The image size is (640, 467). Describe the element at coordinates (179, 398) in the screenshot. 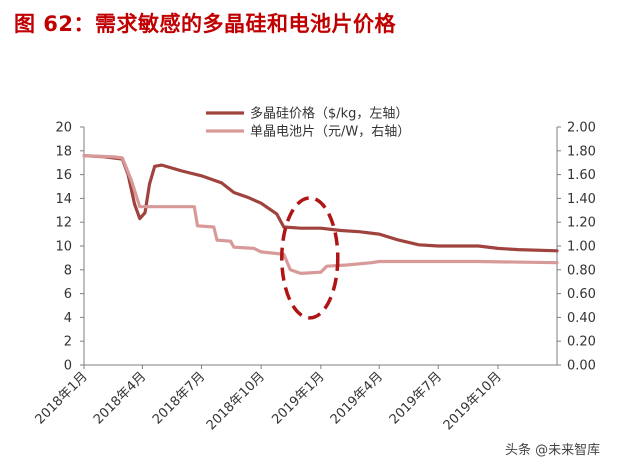

I see `x-tick-label: 2018年7月` at that location.